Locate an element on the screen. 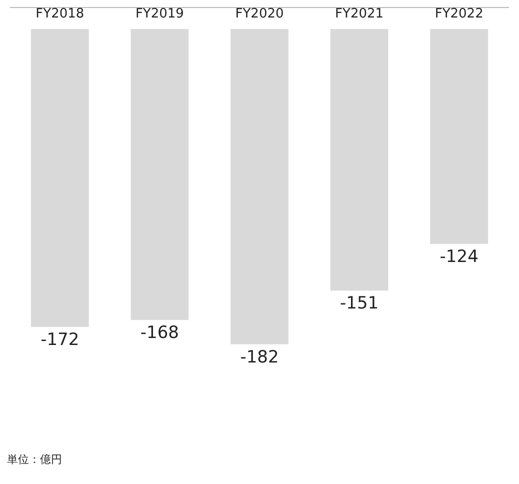 The image size is (519, 484). x-tick-label: FY2019 is located at coordinates (159, 14).